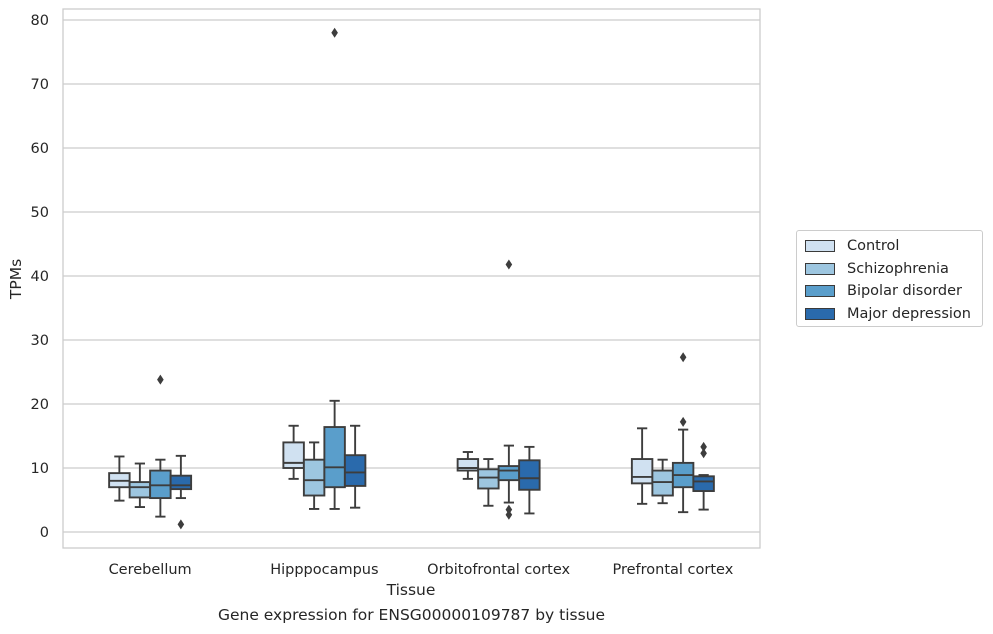 The image size is (993, 634). I want to click on legend-item: Schizophrenia, so click(893, 269).